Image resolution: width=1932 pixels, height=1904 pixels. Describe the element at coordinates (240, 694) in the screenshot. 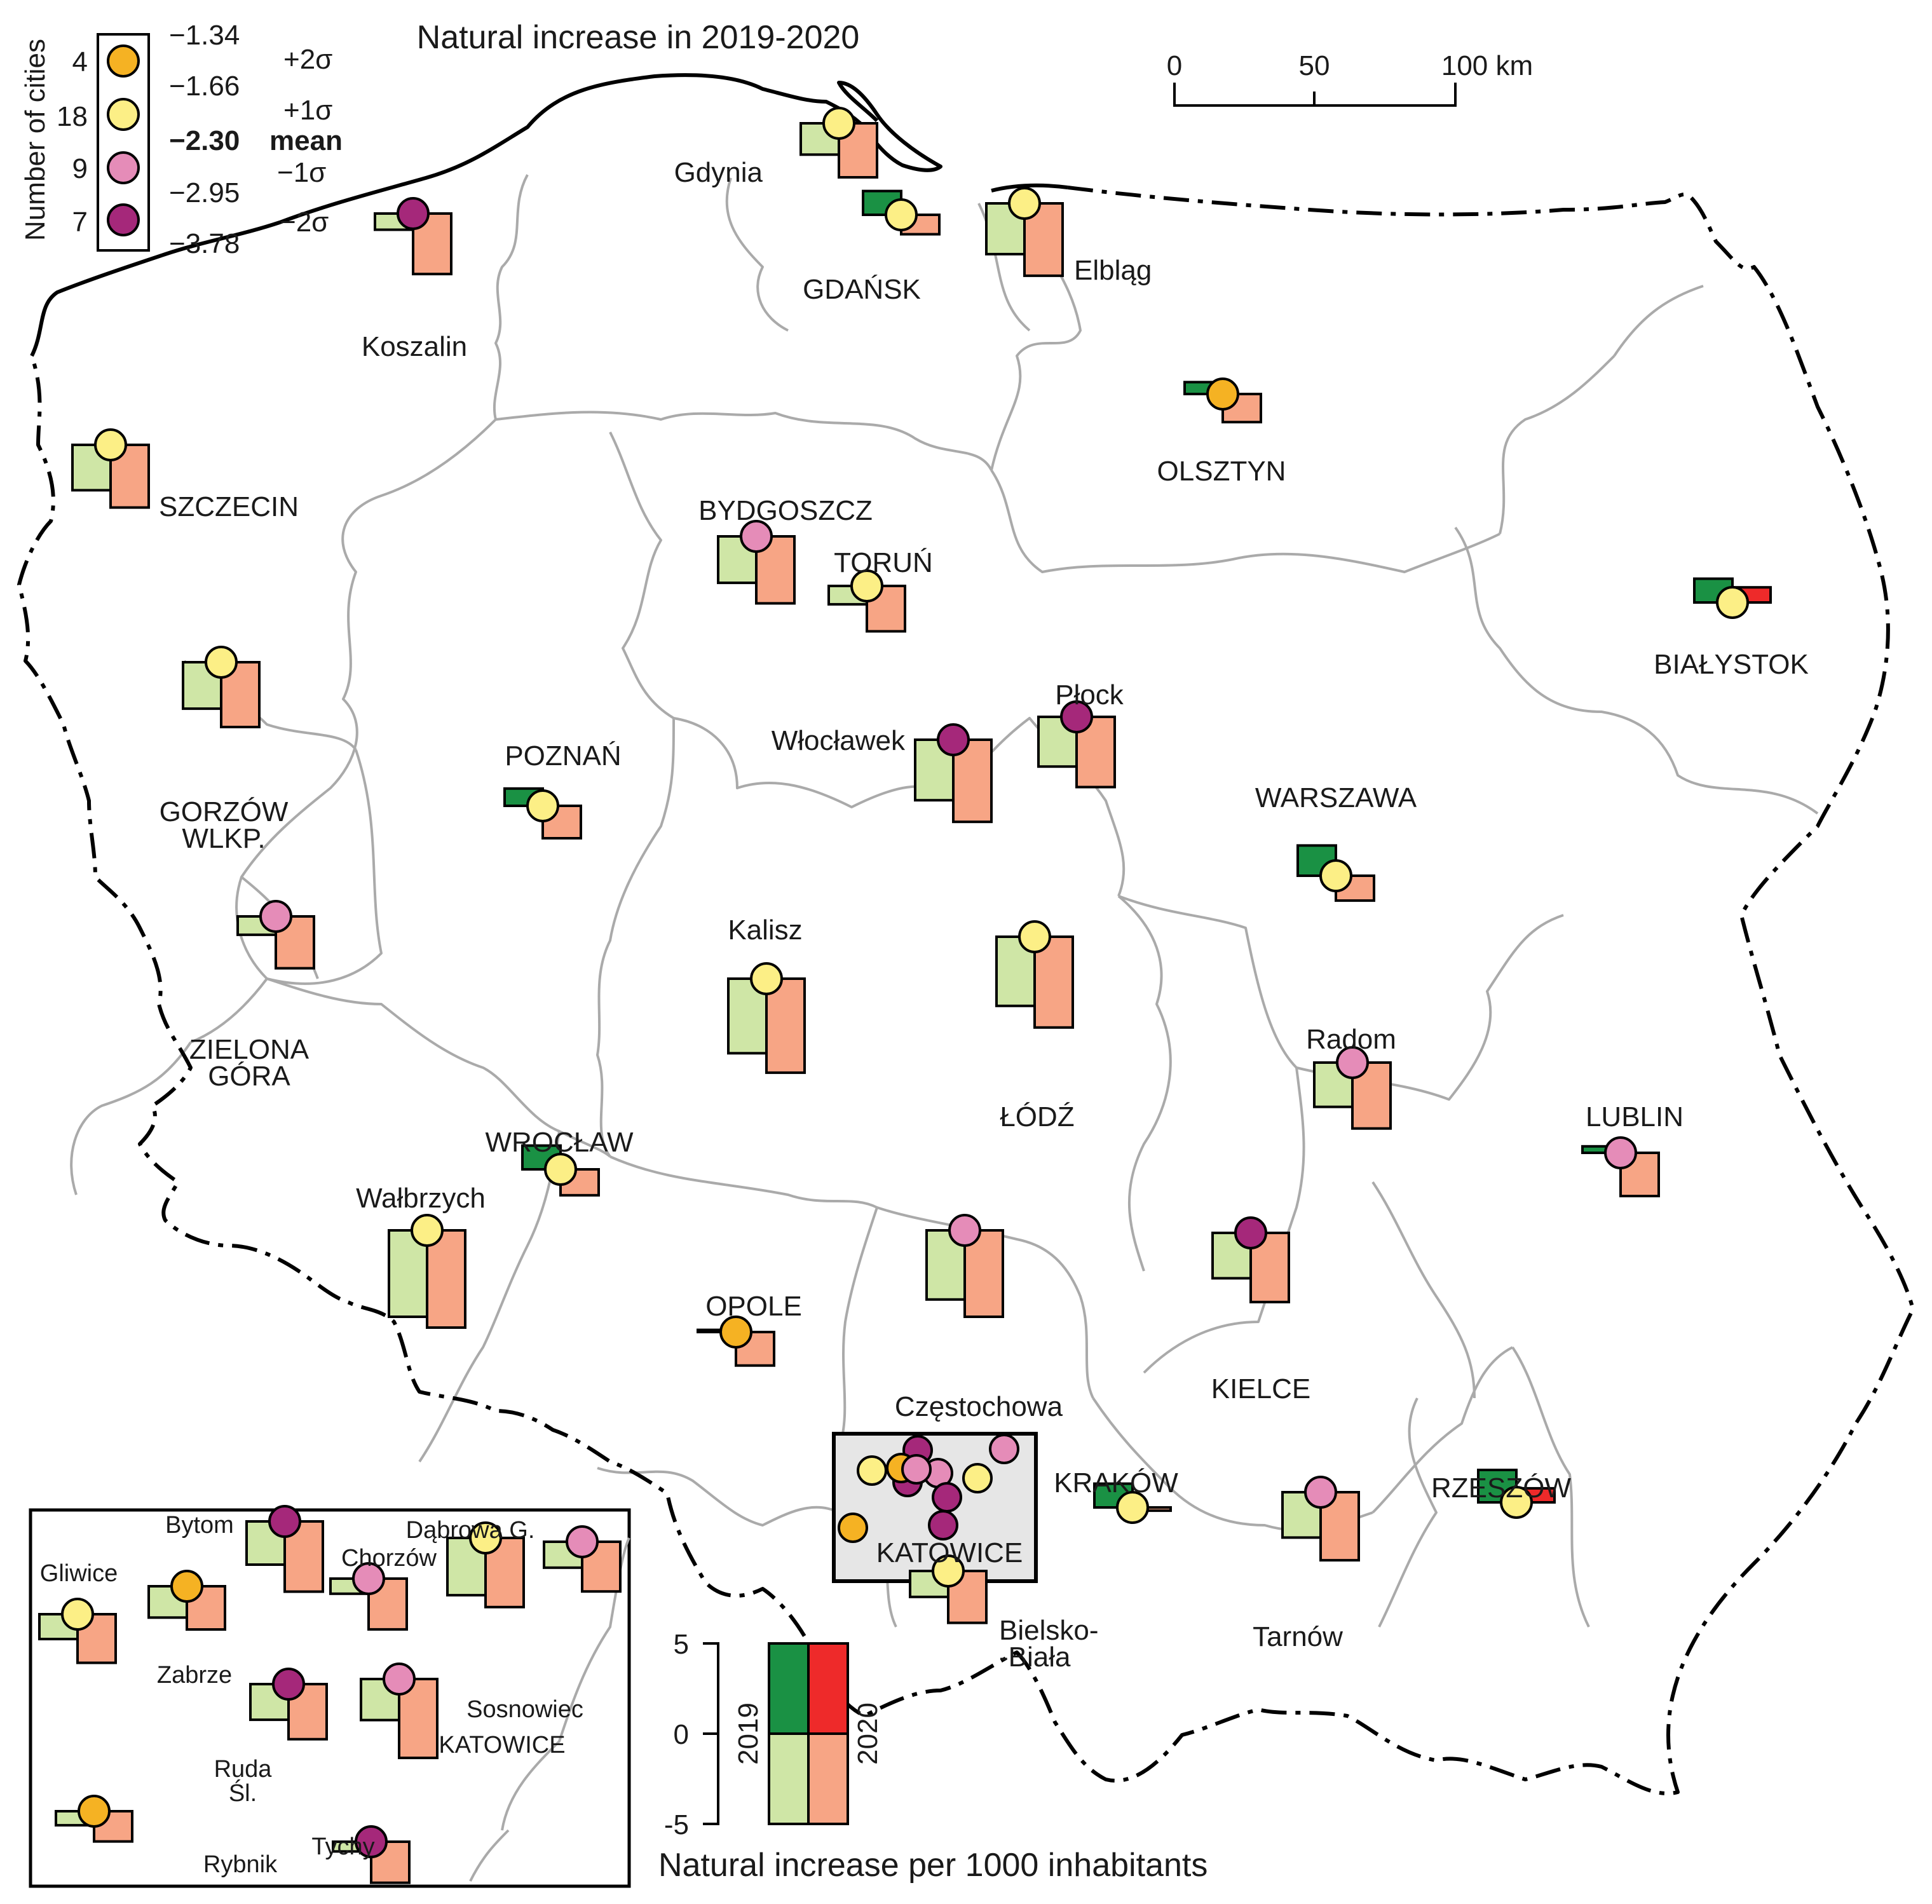

I see `gorzów-wlkp-bar-2020` at that location.